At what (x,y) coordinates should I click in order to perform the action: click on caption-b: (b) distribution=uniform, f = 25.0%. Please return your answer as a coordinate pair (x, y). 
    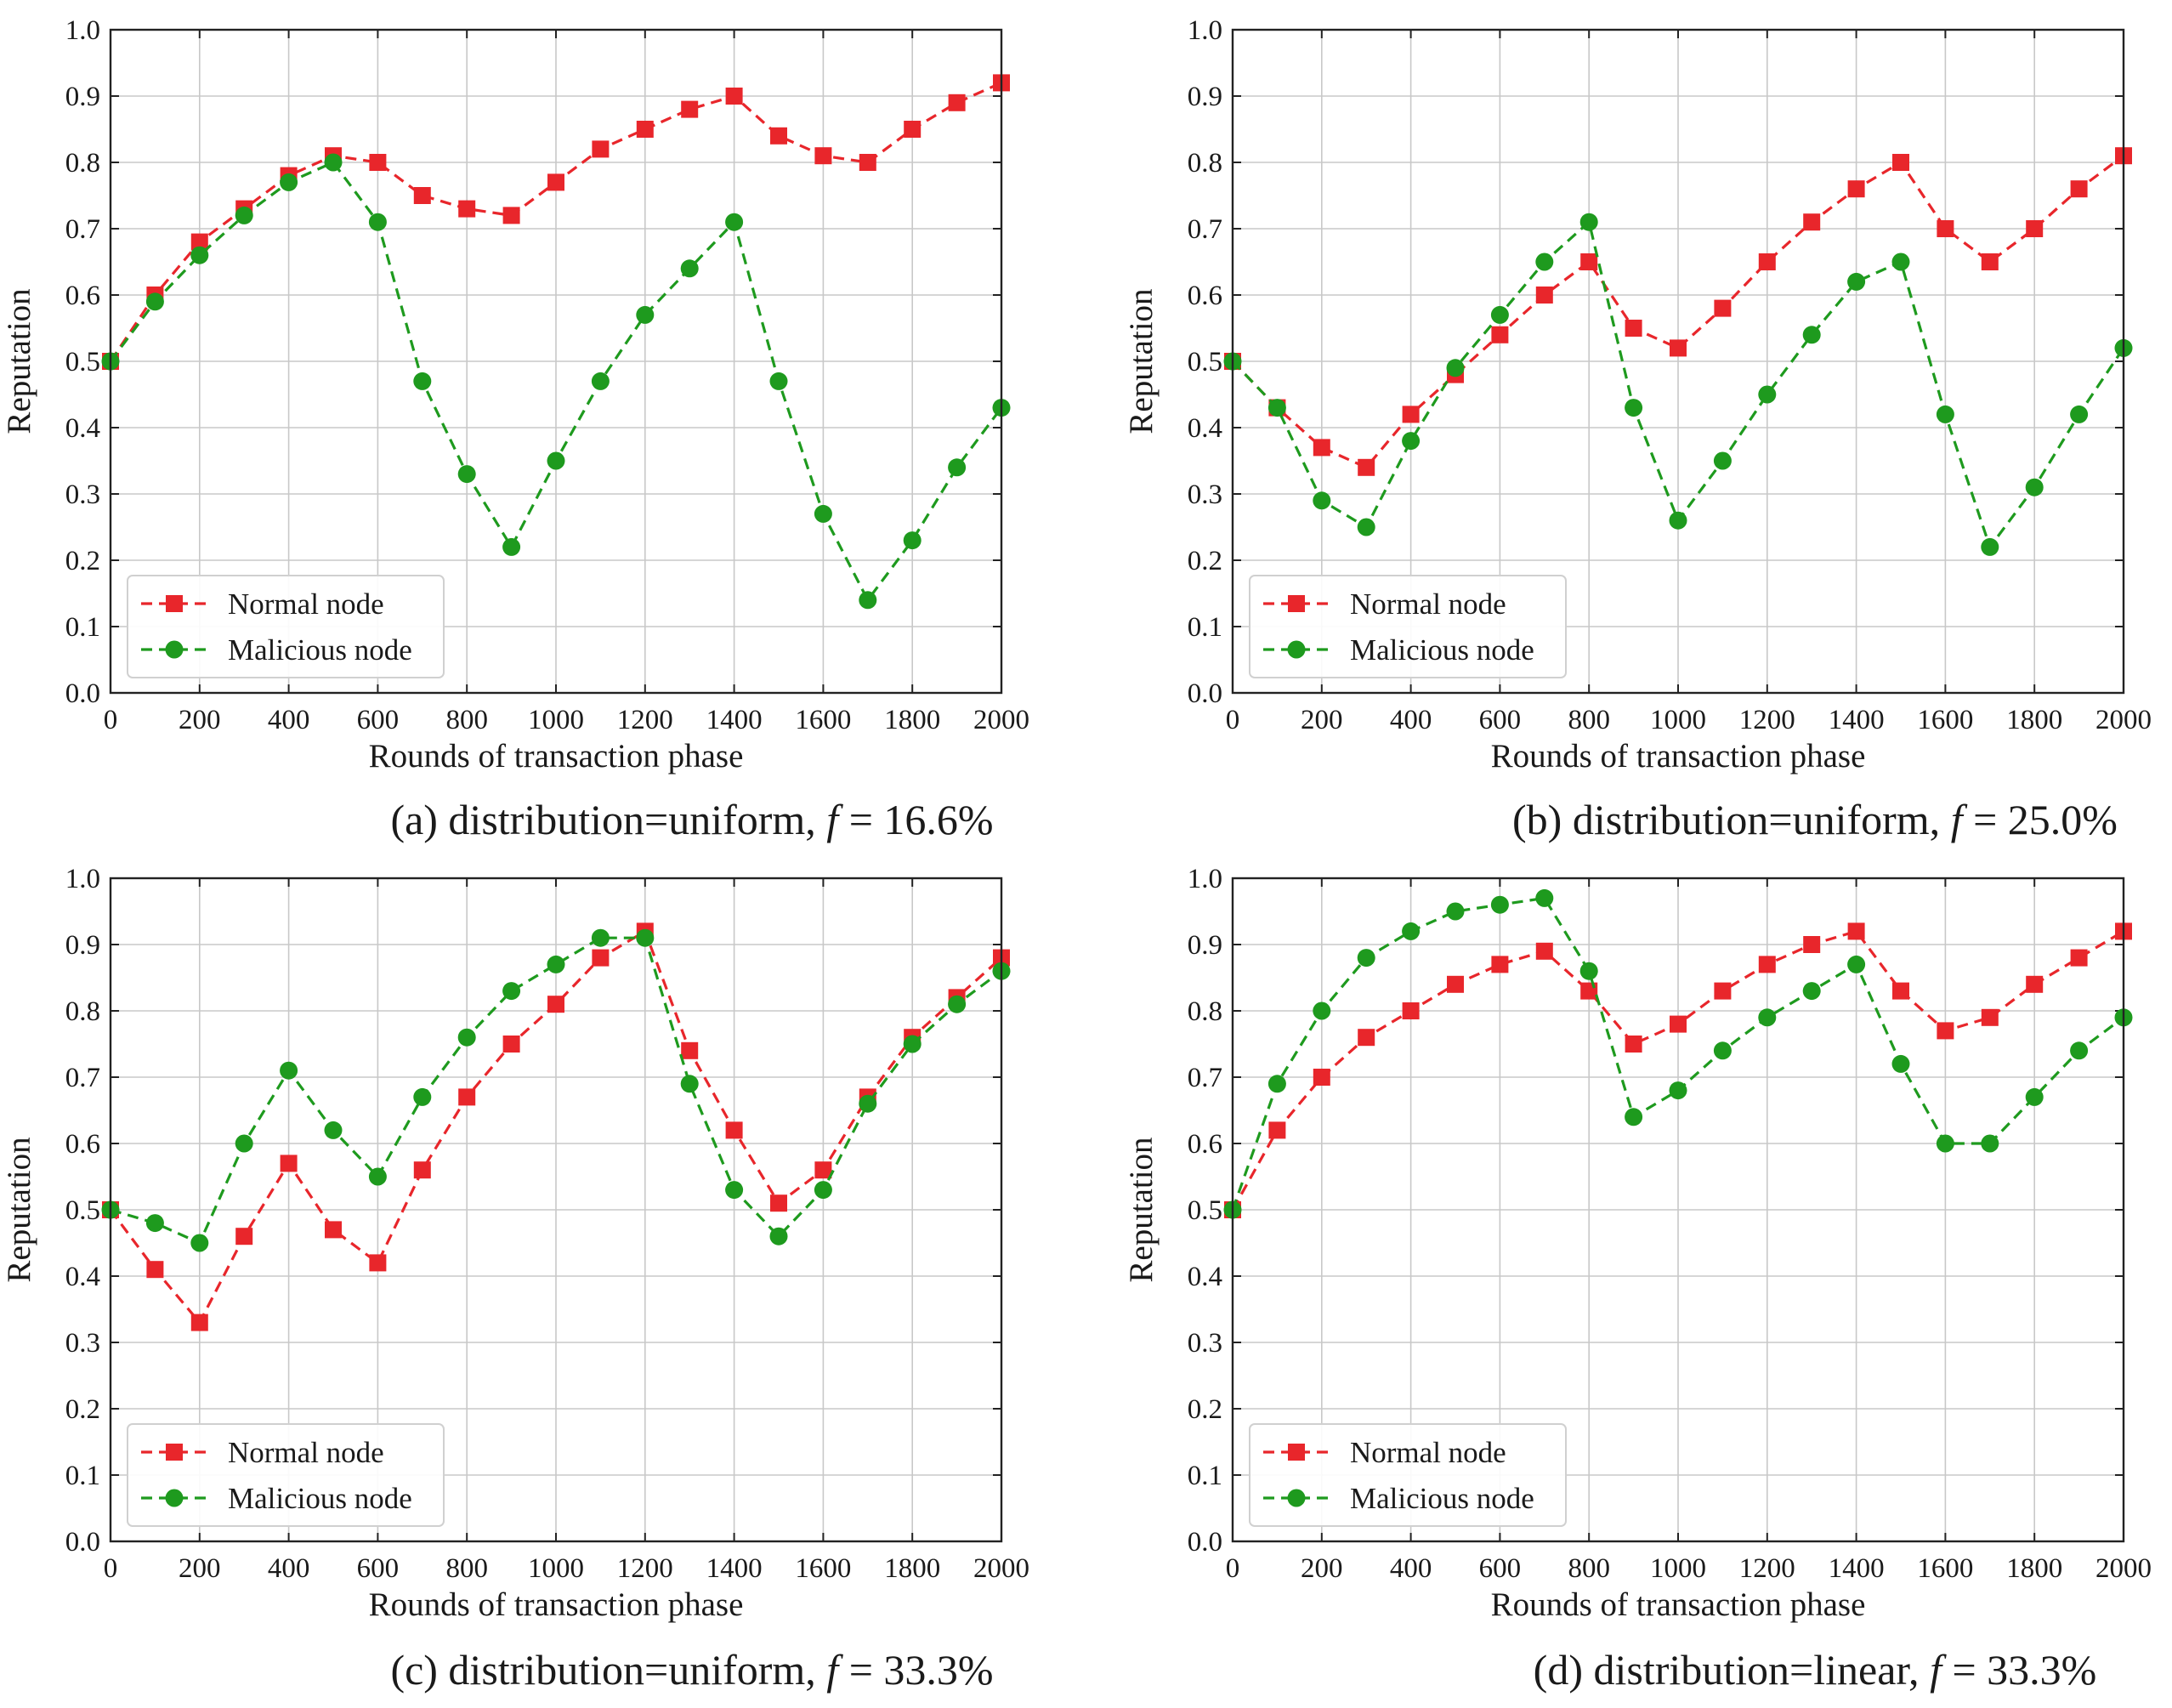
    Looking at the image, I should click on (1759, 819).